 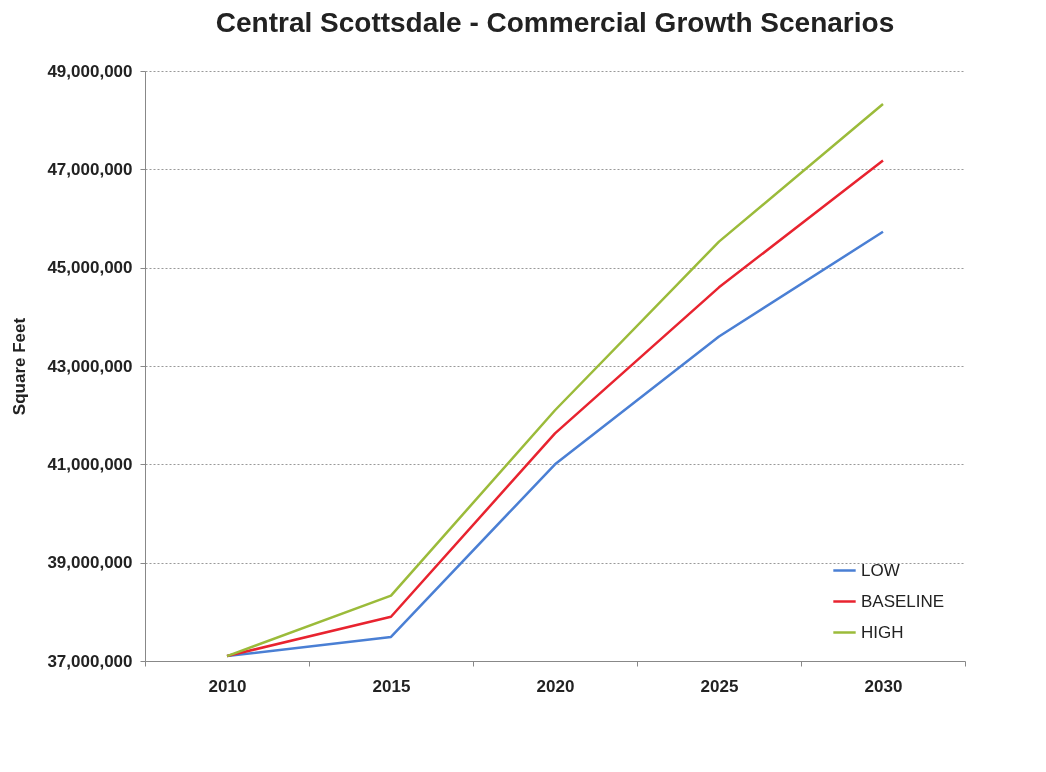 What do you see at coordinates (719, 686) in the screenshot?
I see `x-tick-label: 2025` at bounding box center [719, 686].